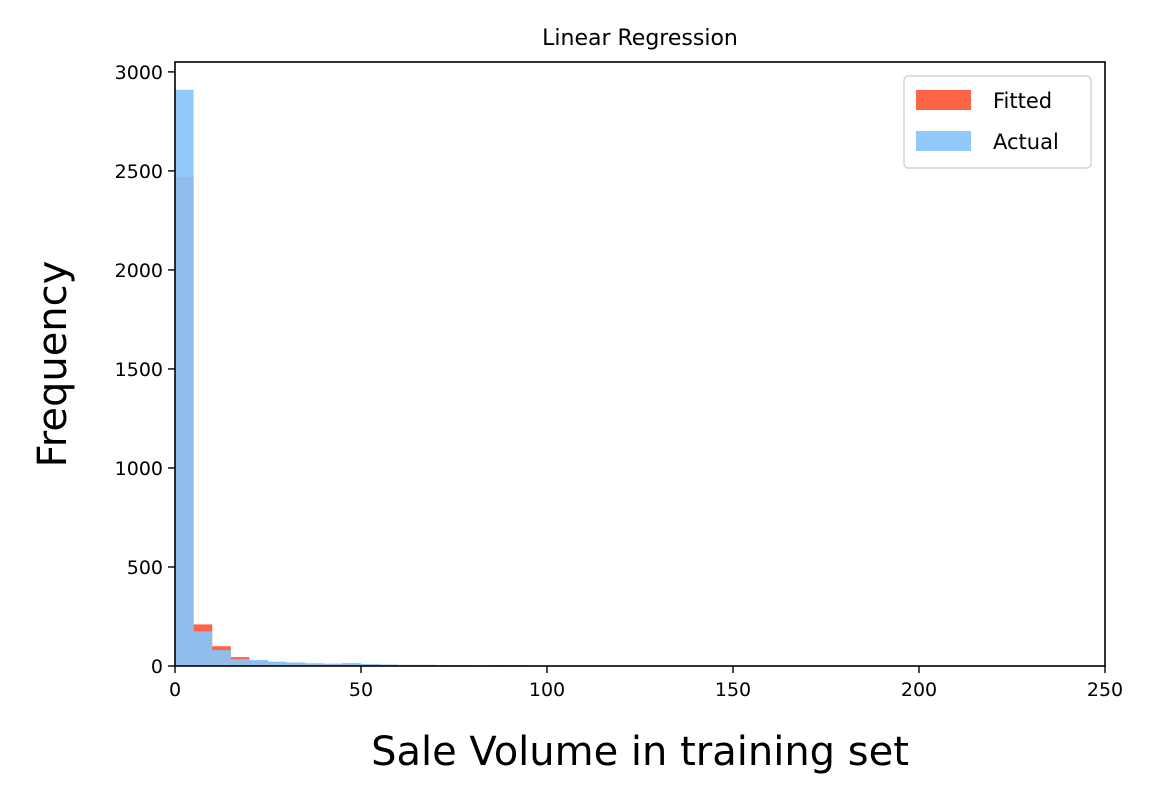  Describe the element at coordinates (139, 469) in the screenshot. I see `y-tick-label: 1000` at that location.